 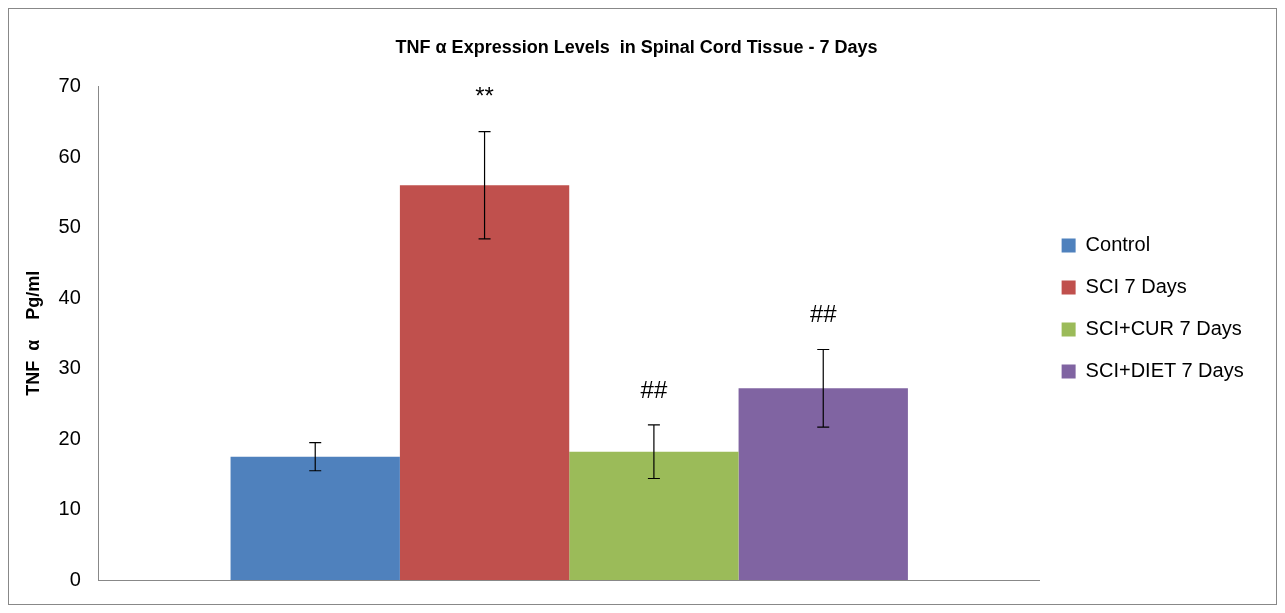 I want to click on legend-label: Control, so click(x=1118, y=244).